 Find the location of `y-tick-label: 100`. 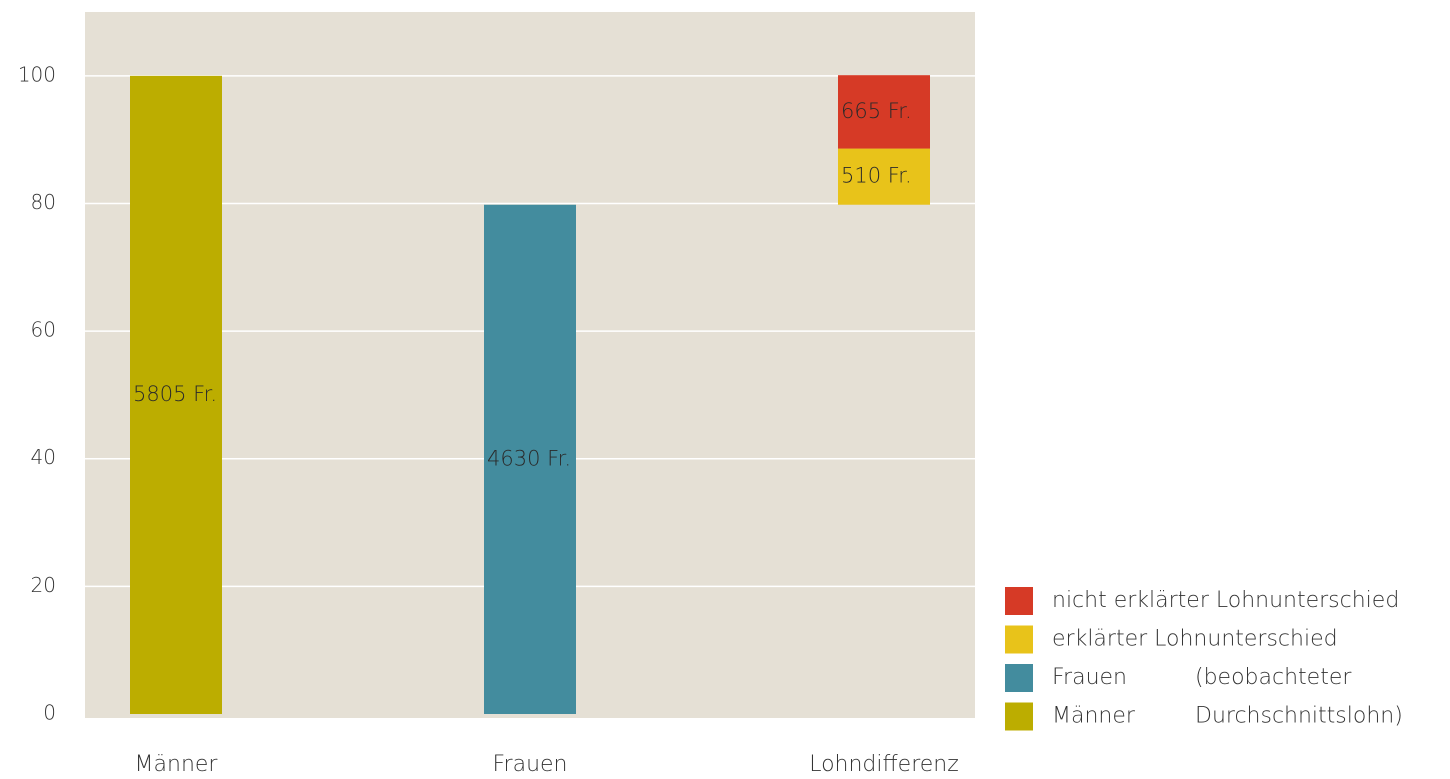

y-tick-label: 100 is located at coordinates (37, 74).